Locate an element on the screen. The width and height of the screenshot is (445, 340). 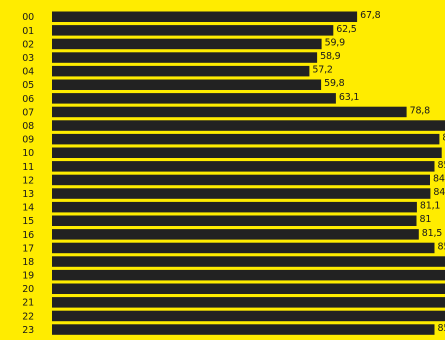
category-label-01: 01 is located at coordinates (28, 31).